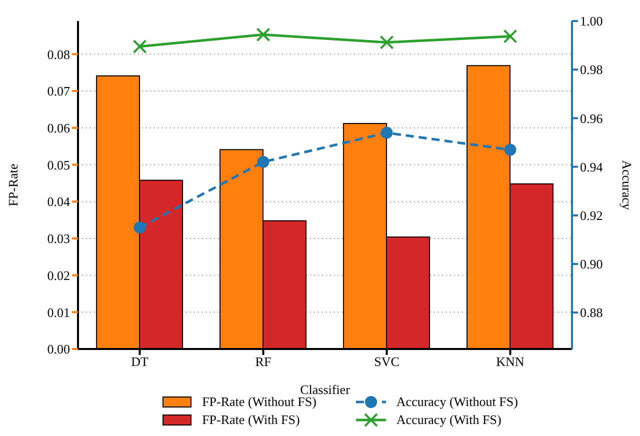 The height and width of the screenshot is (436, 640). I want to click on y2-tick-label: 0.98, so click(591, 70).